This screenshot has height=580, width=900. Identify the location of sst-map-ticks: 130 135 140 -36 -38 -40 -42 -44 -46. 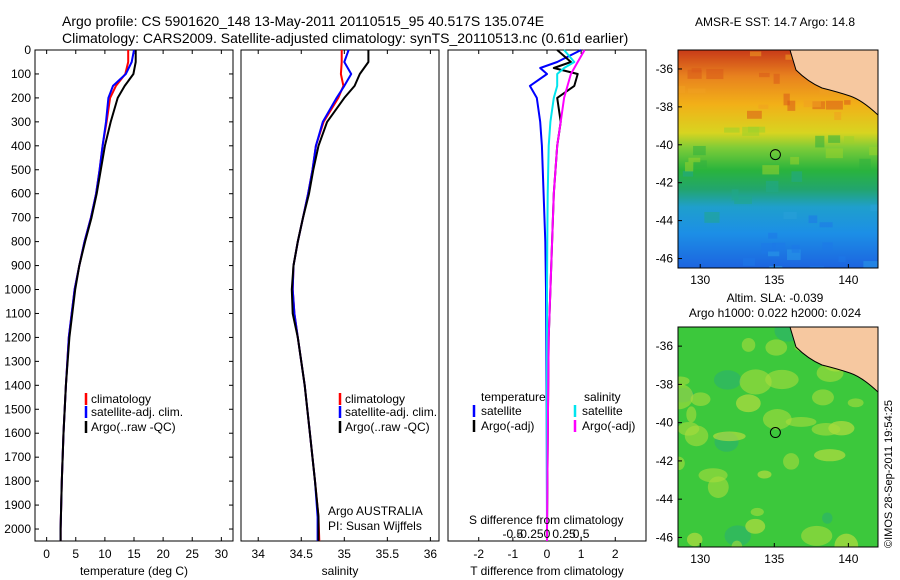
(757, 174).